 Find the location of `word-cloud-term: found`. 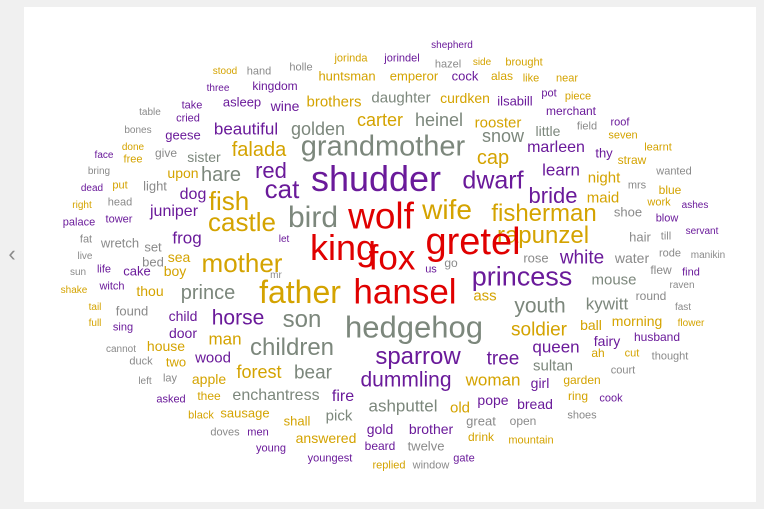

word-cloud-term: found is located at coordinates (132, 311).